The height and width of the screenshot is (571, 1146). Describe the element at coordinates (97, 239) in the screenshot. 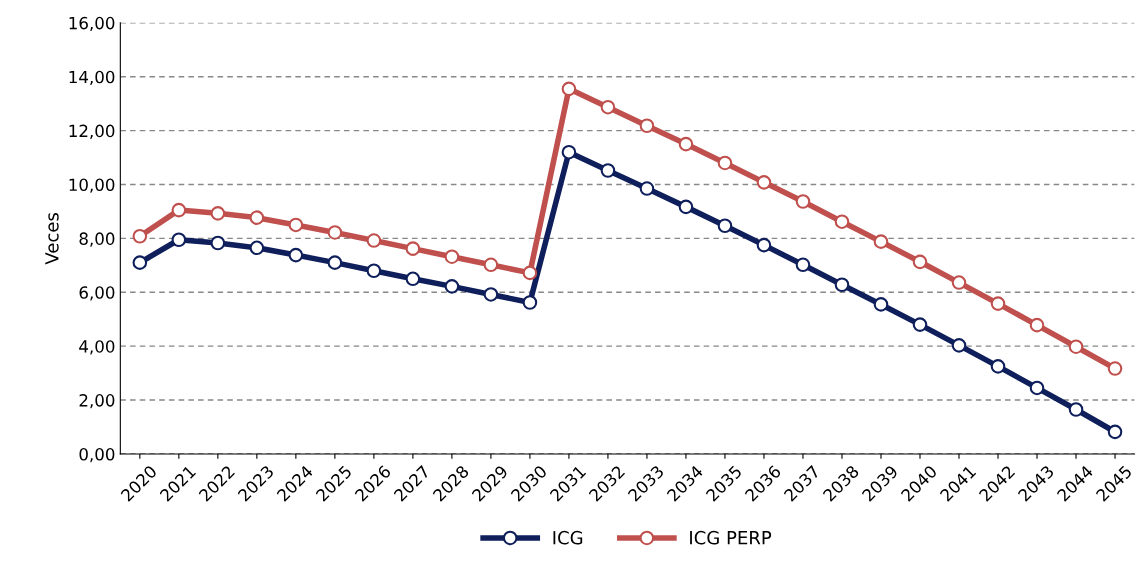

I see `y-tick-label: 8,00` at that location.